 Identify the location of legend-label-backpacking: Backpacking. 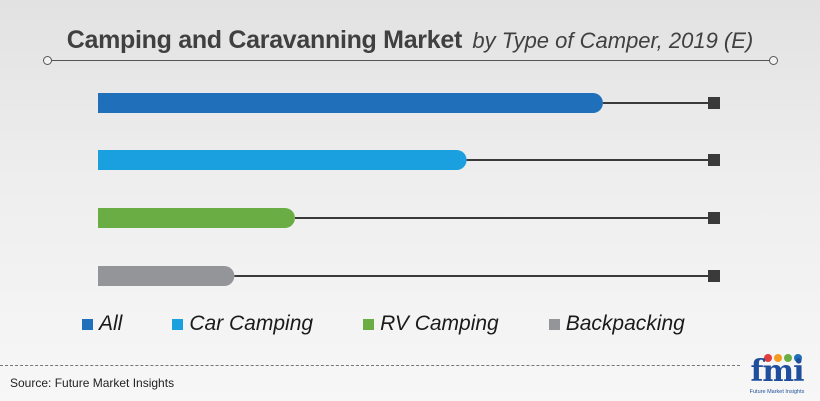
(625, 323).